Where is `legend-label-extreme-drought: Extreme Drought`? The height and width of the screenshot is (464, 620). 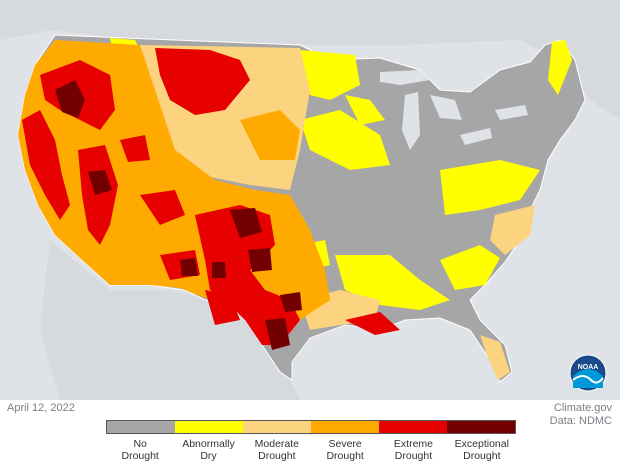 legend-label-extreme-drought: Extreme Drought is located at coordinates (413, 450).